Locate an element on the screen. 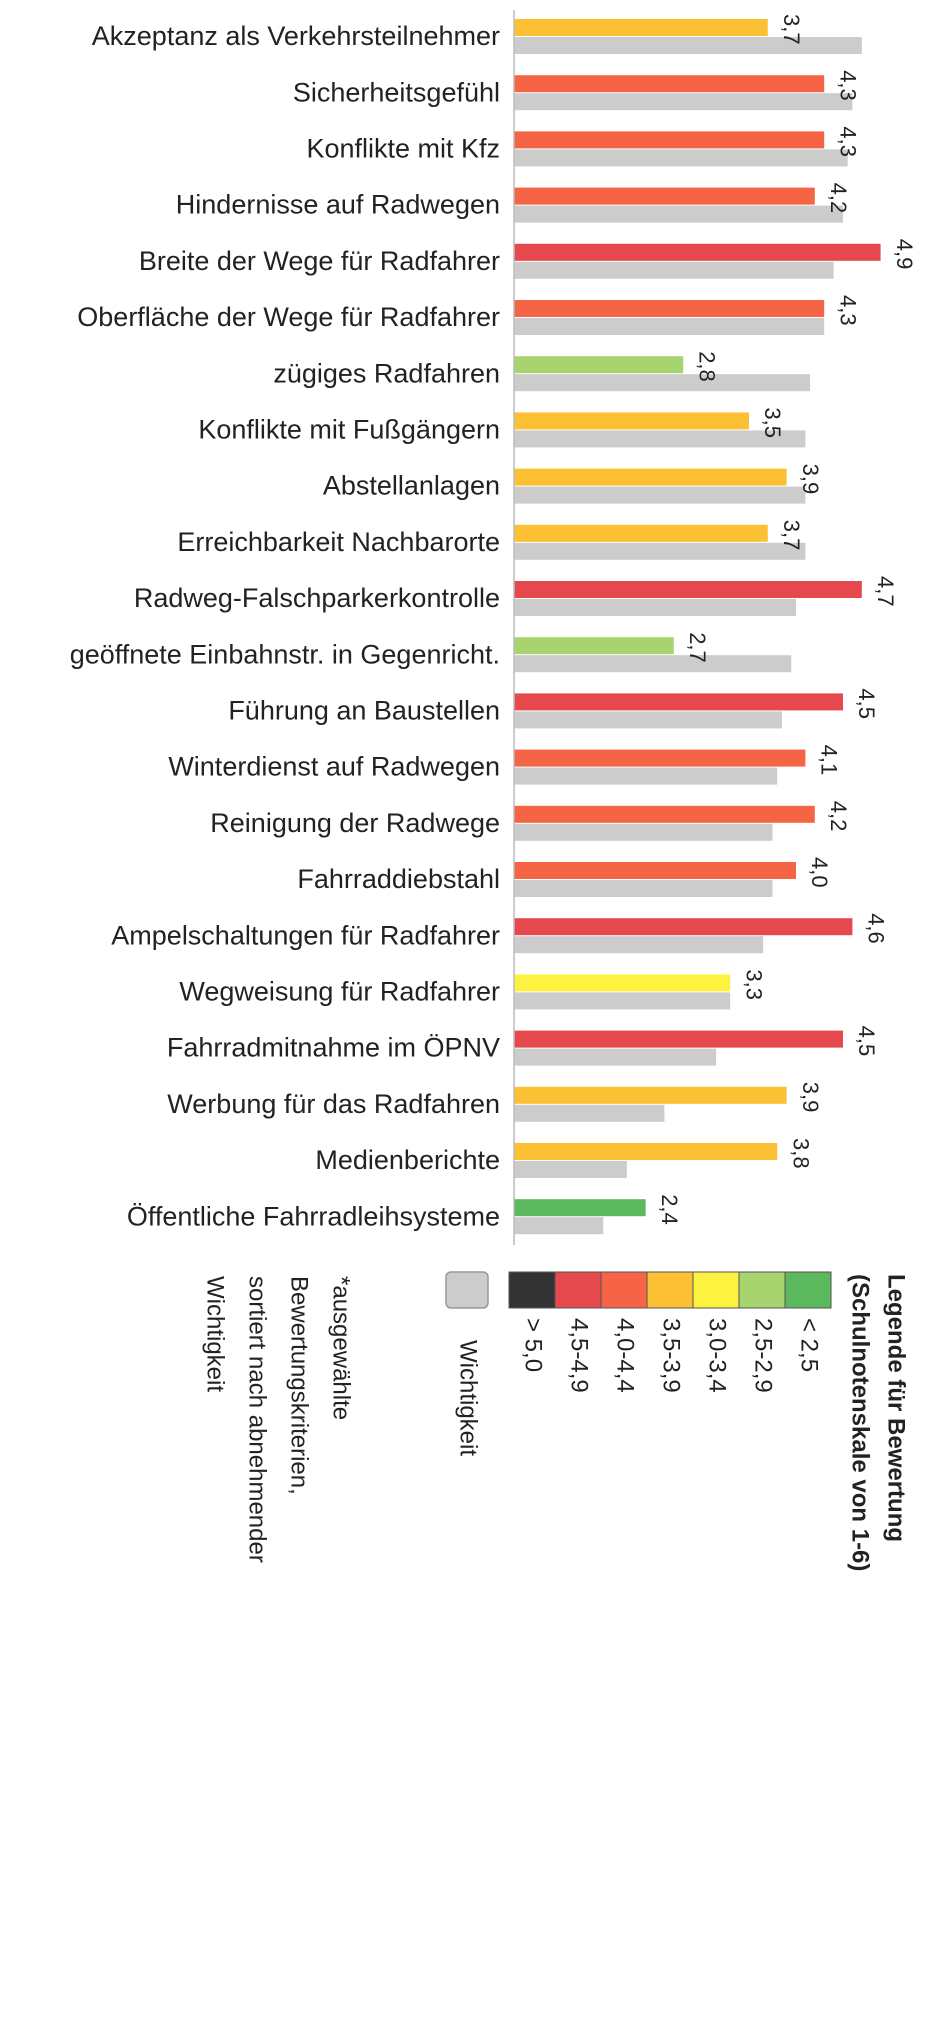 This screenshot has width=942, height=2027. category-label: Breite der Wege für Radfahrer is located at coordinates (319, 261).